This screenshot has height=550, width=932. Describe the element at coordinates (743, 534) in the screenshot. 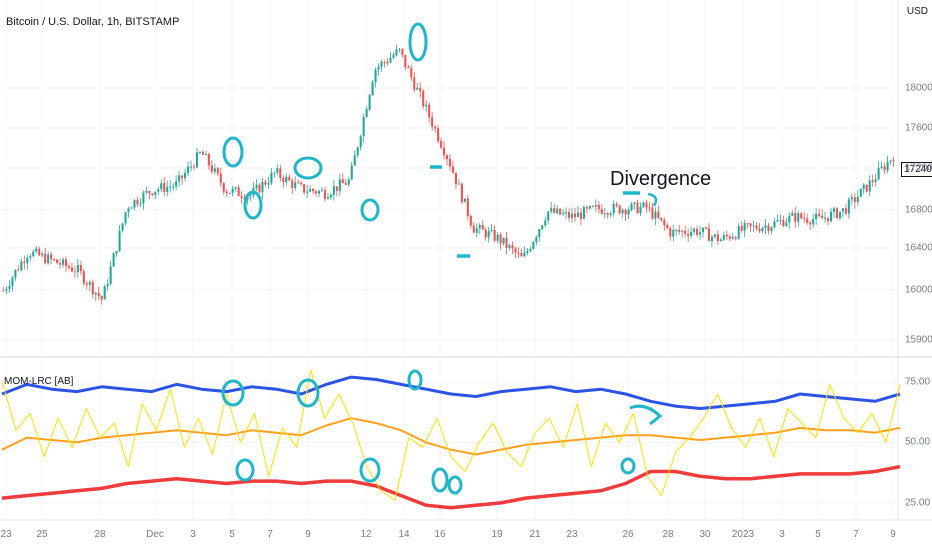

I see `x-tick-label: 2023` at that location.